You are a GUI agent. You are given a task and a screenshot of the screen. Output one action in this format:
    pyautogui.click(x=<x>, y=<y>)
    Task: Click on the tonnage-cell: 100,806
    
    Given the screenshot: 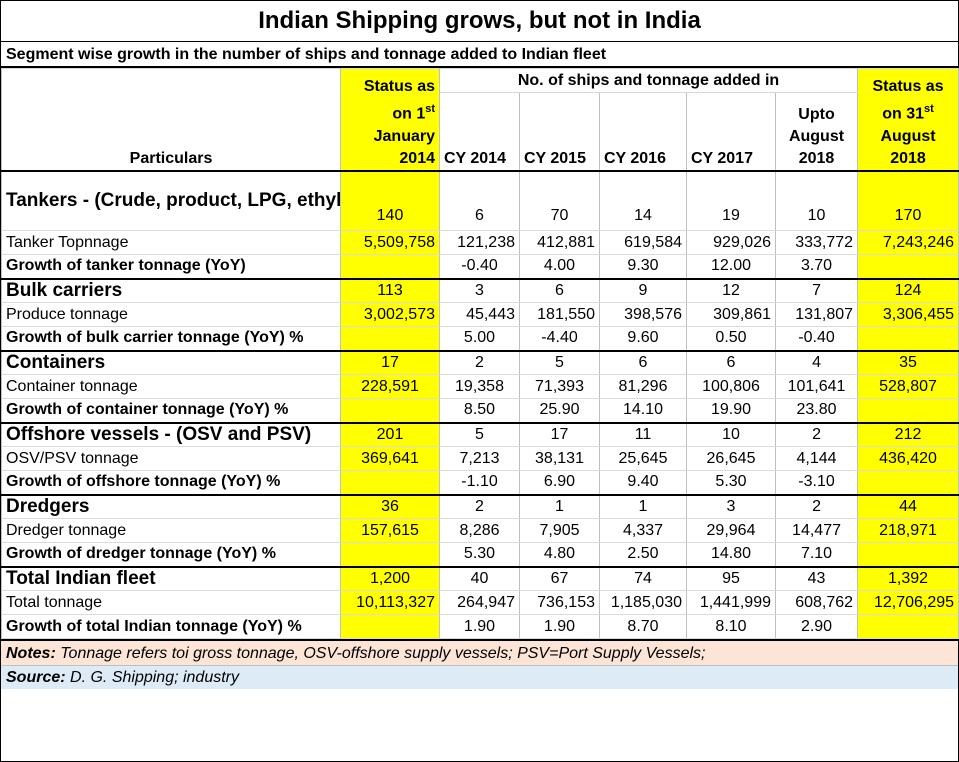 What is the action you would take?
    pyautogui.click(x=731, y=386)
    